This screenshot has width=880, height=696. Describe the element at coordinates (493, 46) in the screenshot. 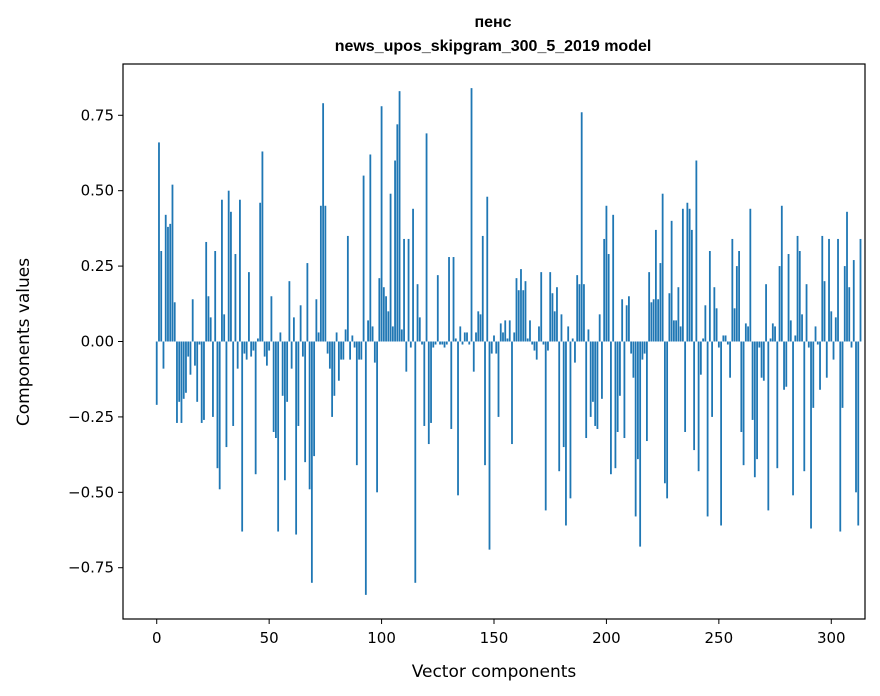

I see `chart-subtitle: news_upos_skipgram_300_5_2019 model` at that location.